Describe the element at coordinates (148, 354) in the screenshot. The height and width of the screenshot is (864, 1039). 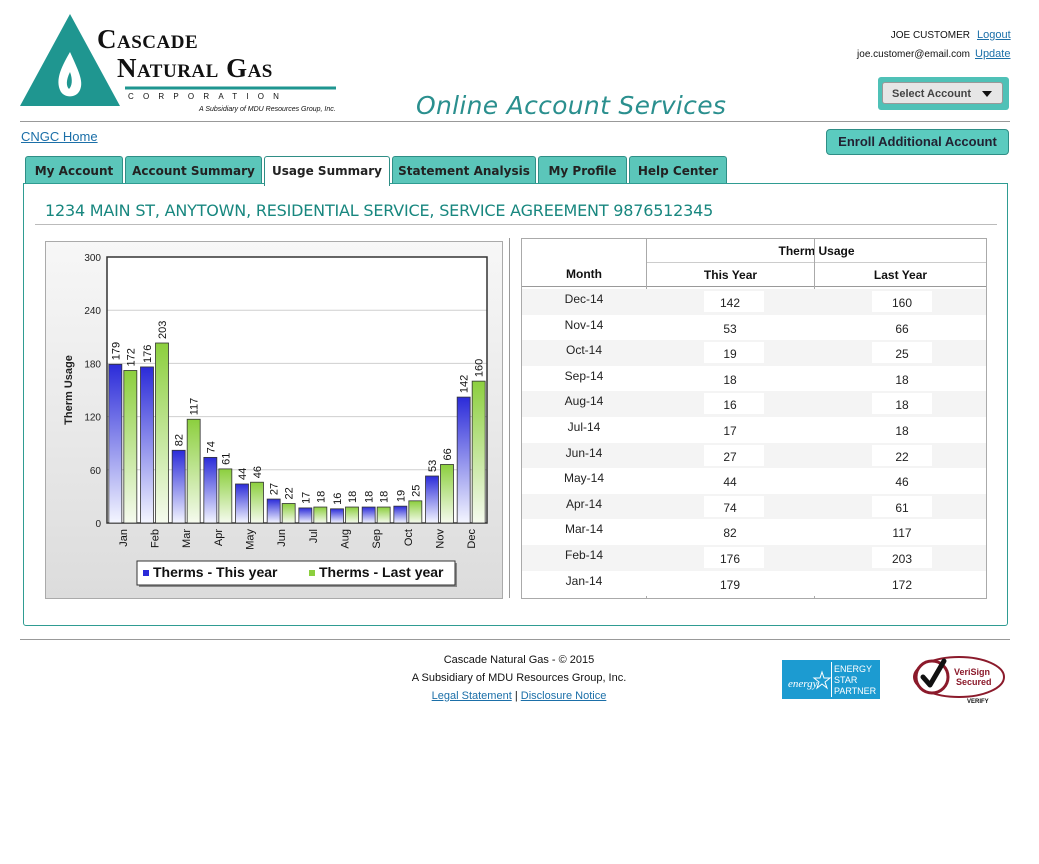
I see `bar-value-label: 176` at that location.